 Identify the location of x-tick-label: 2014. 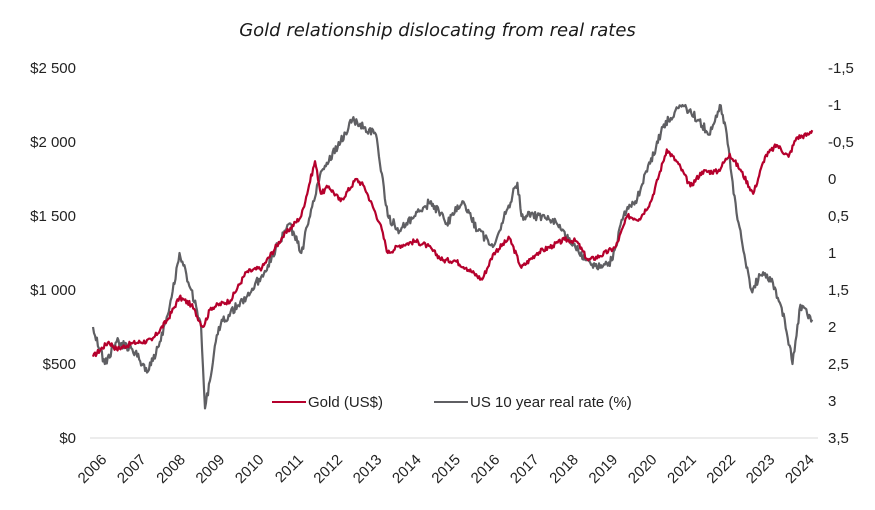
(407, 469).